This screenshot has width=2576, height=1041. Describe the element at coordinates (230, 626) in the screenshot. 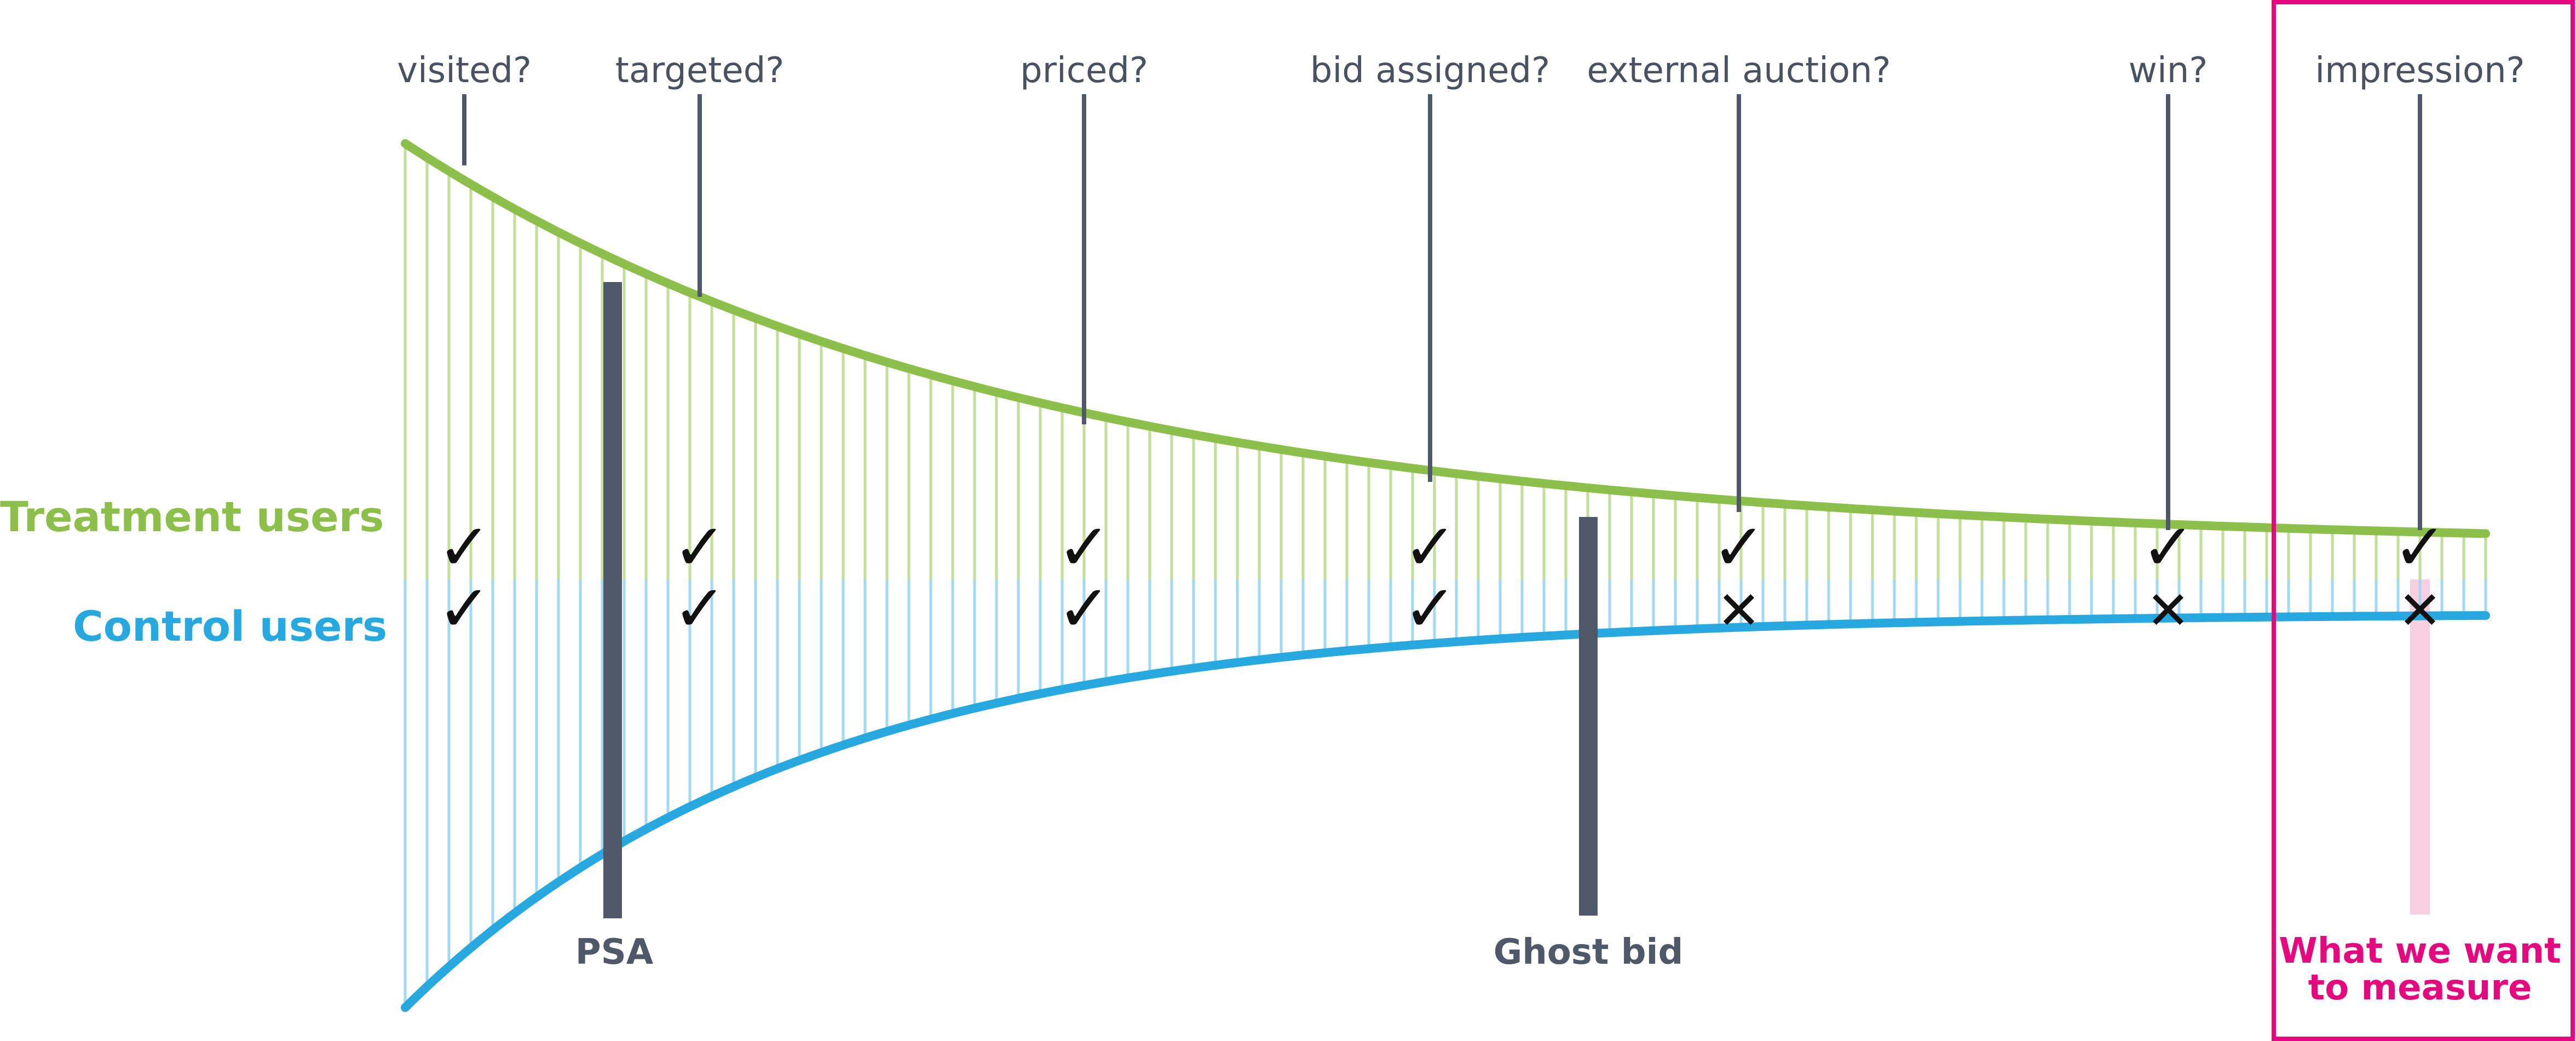

I see `control-users-label: Control users` at that location.